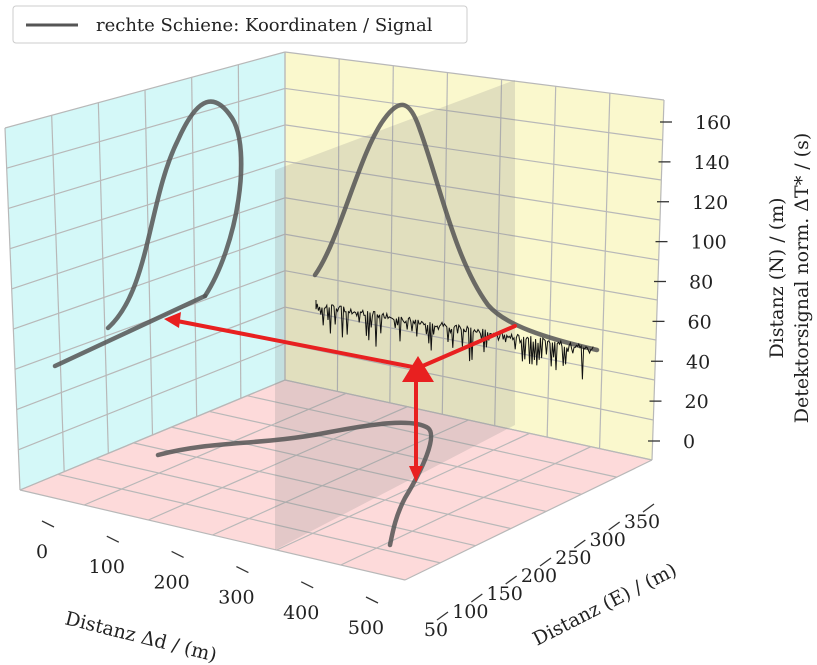  I want to click on detector-signal, so click(454, 340).